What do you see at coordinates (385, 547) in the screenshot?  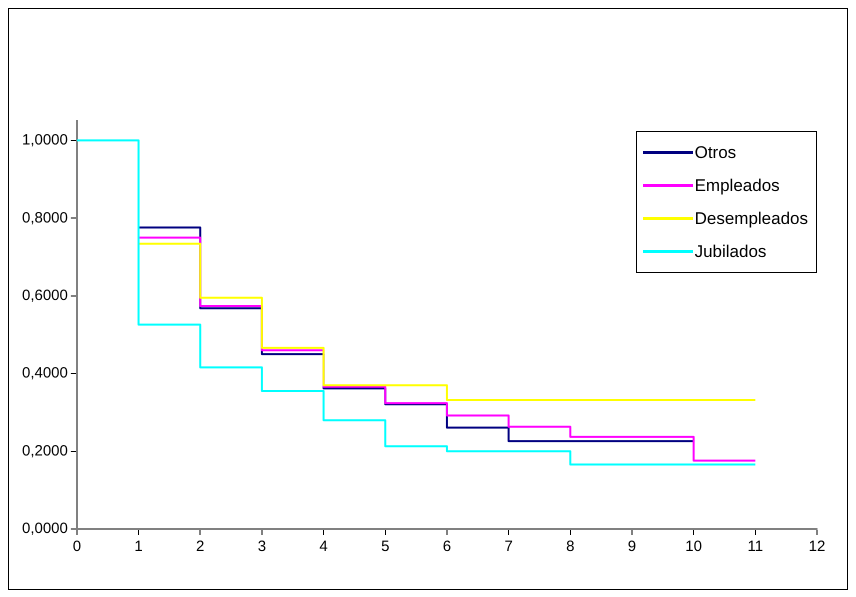 I see `x-tick-label: 5` at bounding box center [385, 547].